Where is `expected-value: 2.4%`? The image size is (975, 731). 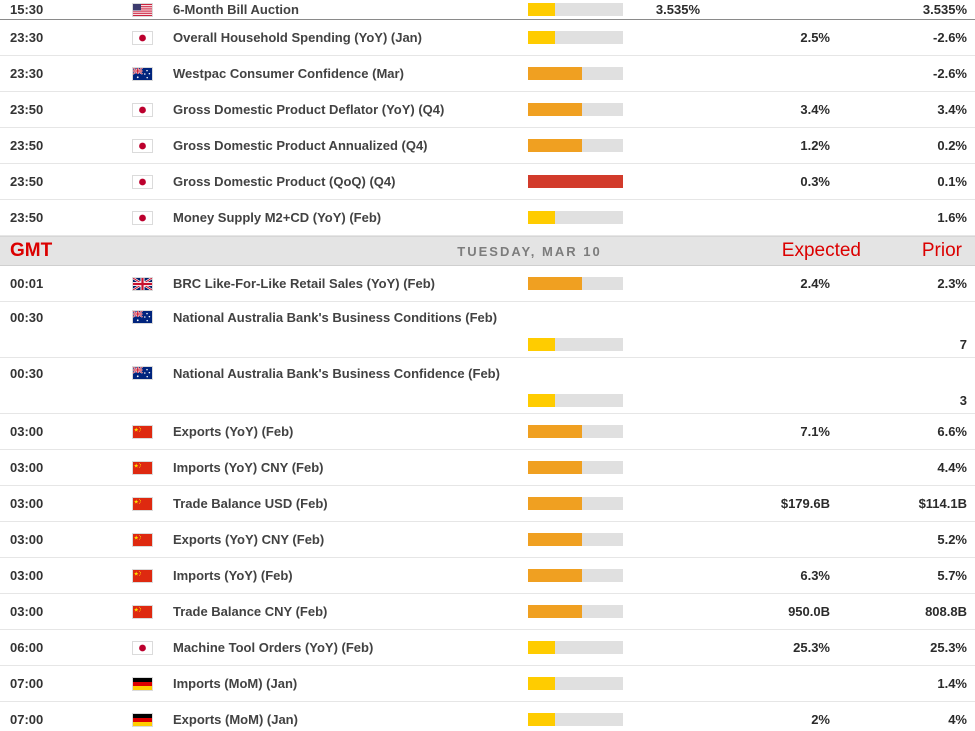
expected-value: 2.4% is located at coordinates (815, 283).